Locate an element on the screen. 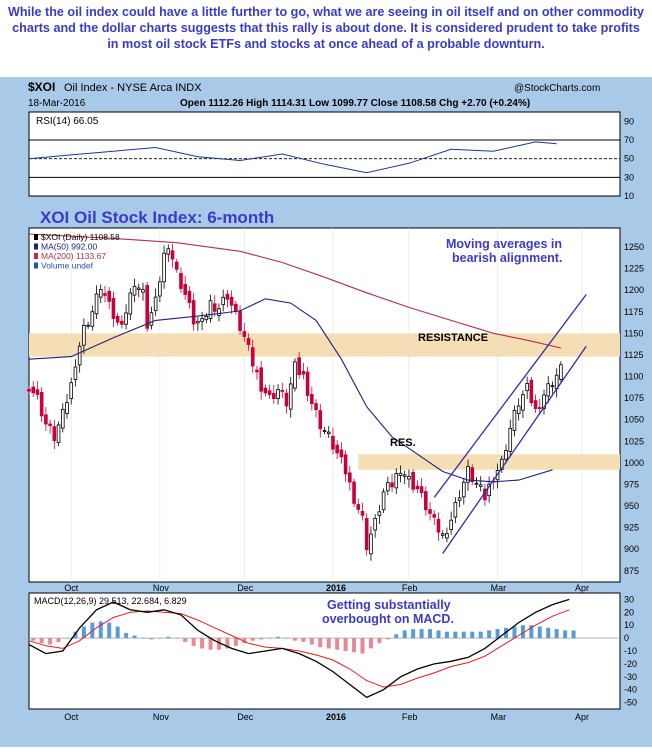  rsi-group: 90 70 50 30 10 RSI(14) 66.05 is located at coordinates (331, 158).